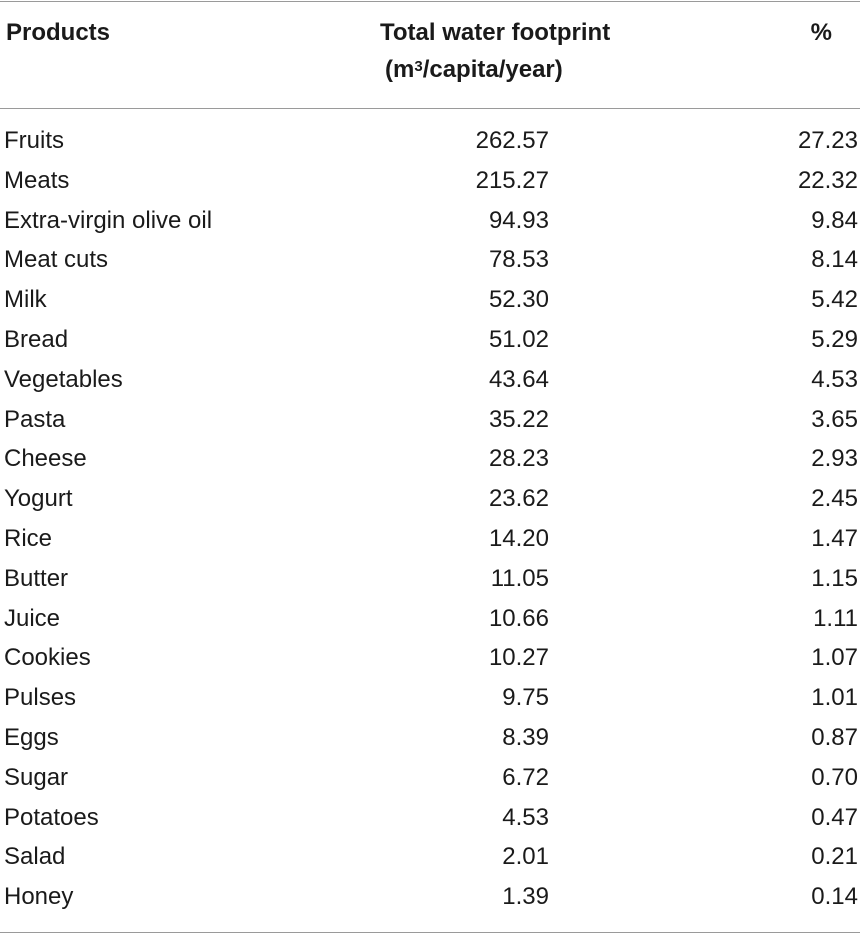 The width and height of the screenshot is (860, 934). What do you see at coordinates (430, 818) in the screenshot?
I see `table-row: Potatoes 4.53 0.47` at bounding box center [430, 818].